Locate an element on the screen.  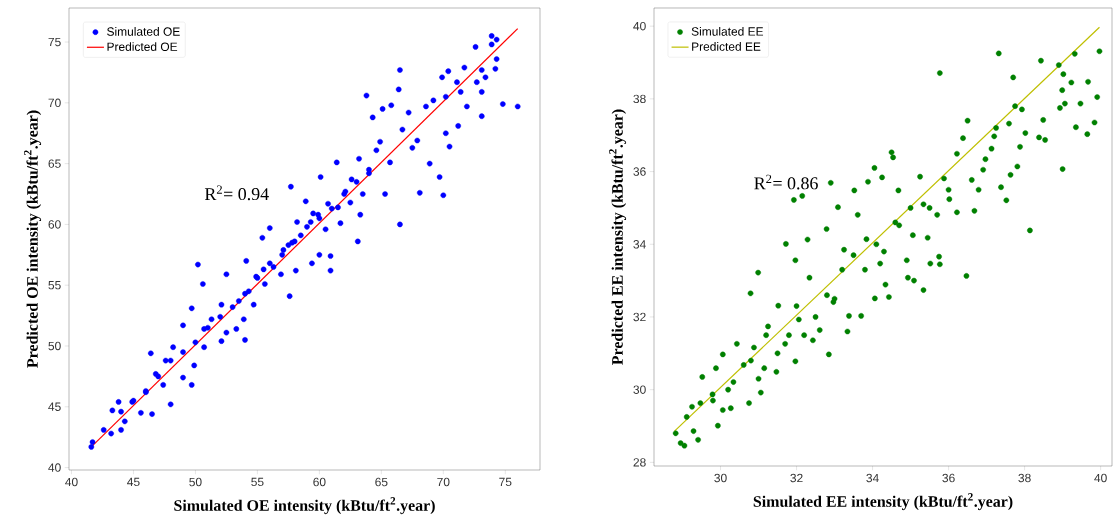
x-tick-label: 60 is located at coordinates (319, 482).